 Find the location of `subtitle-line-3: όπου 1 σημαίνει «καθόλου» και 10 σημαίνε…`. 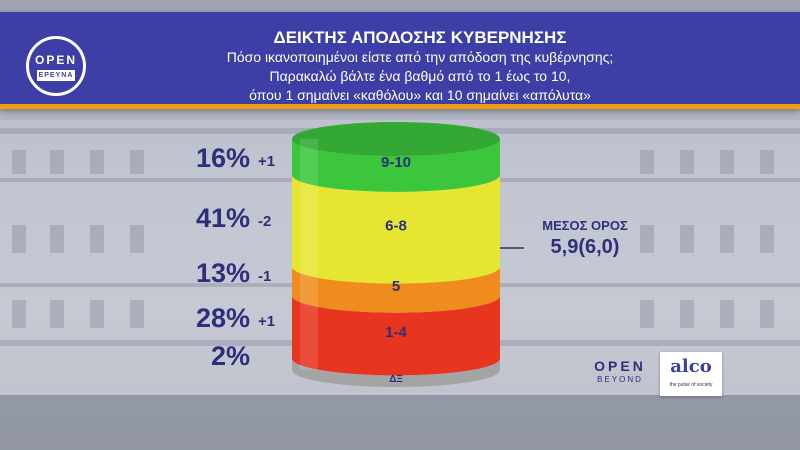

subtitle-line-3: όπου 1 σημαίνει «καθόλου» και 10 σημαίνε… is located at coordinates (420, 95).